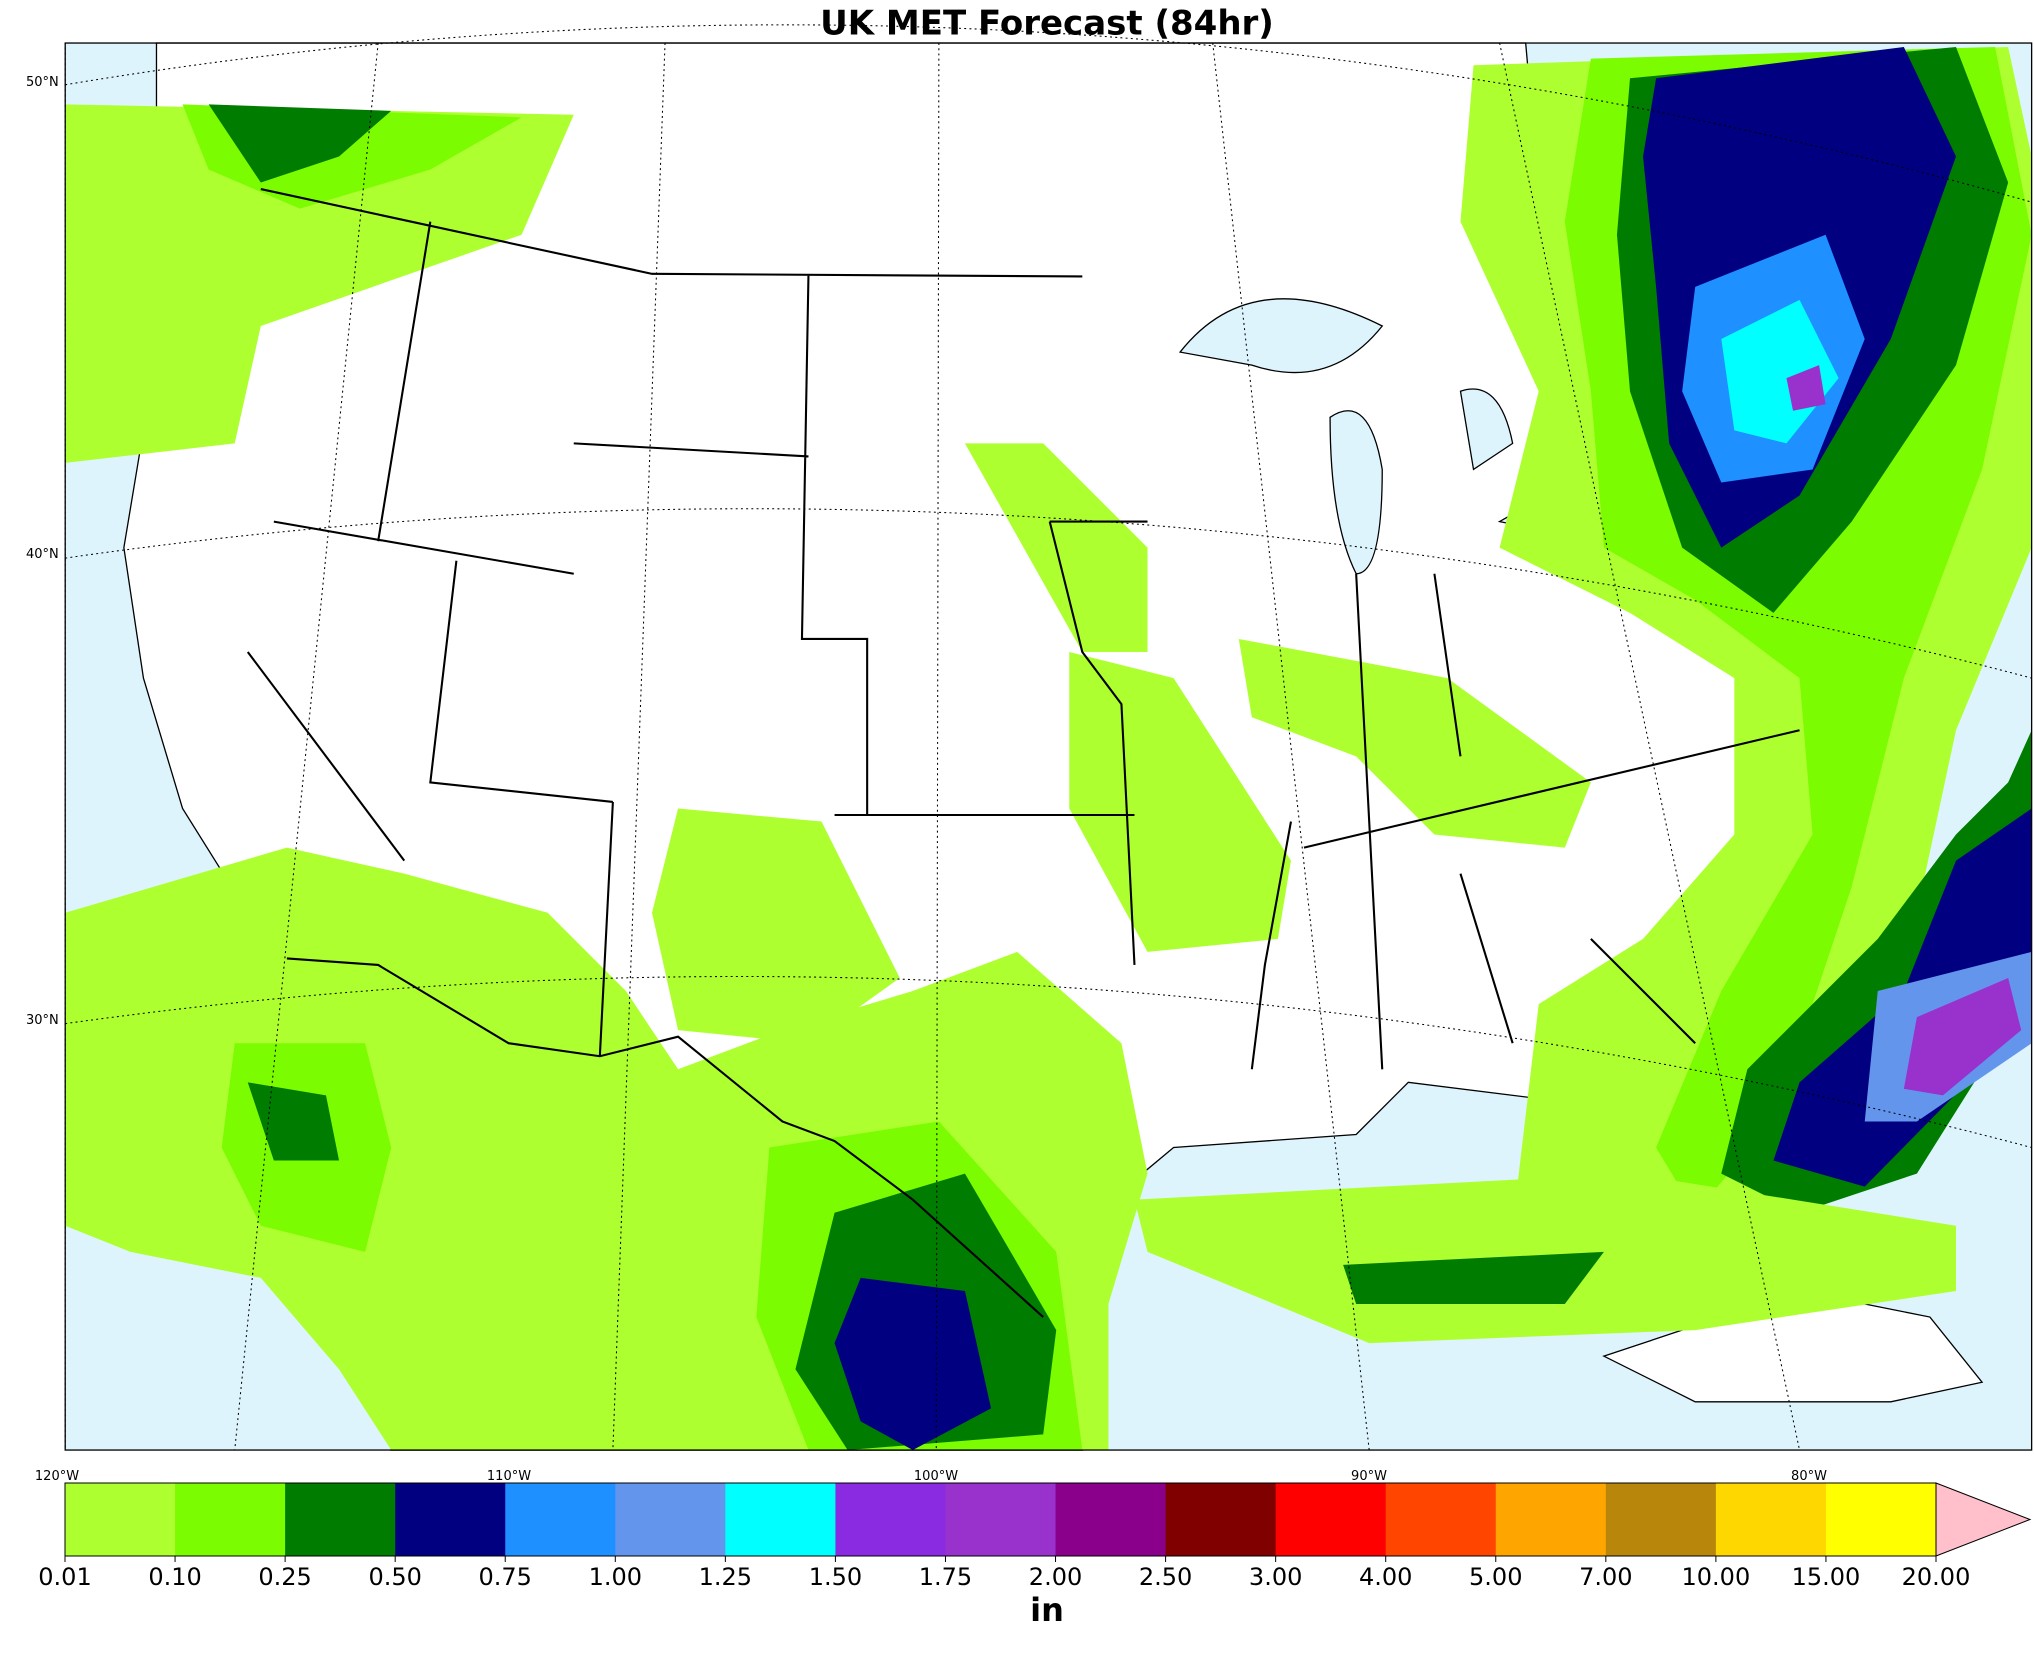 The height and width of the screenshot is (1666, 2034). I want to click on lon-label: 110°W, so click(509, 1476).